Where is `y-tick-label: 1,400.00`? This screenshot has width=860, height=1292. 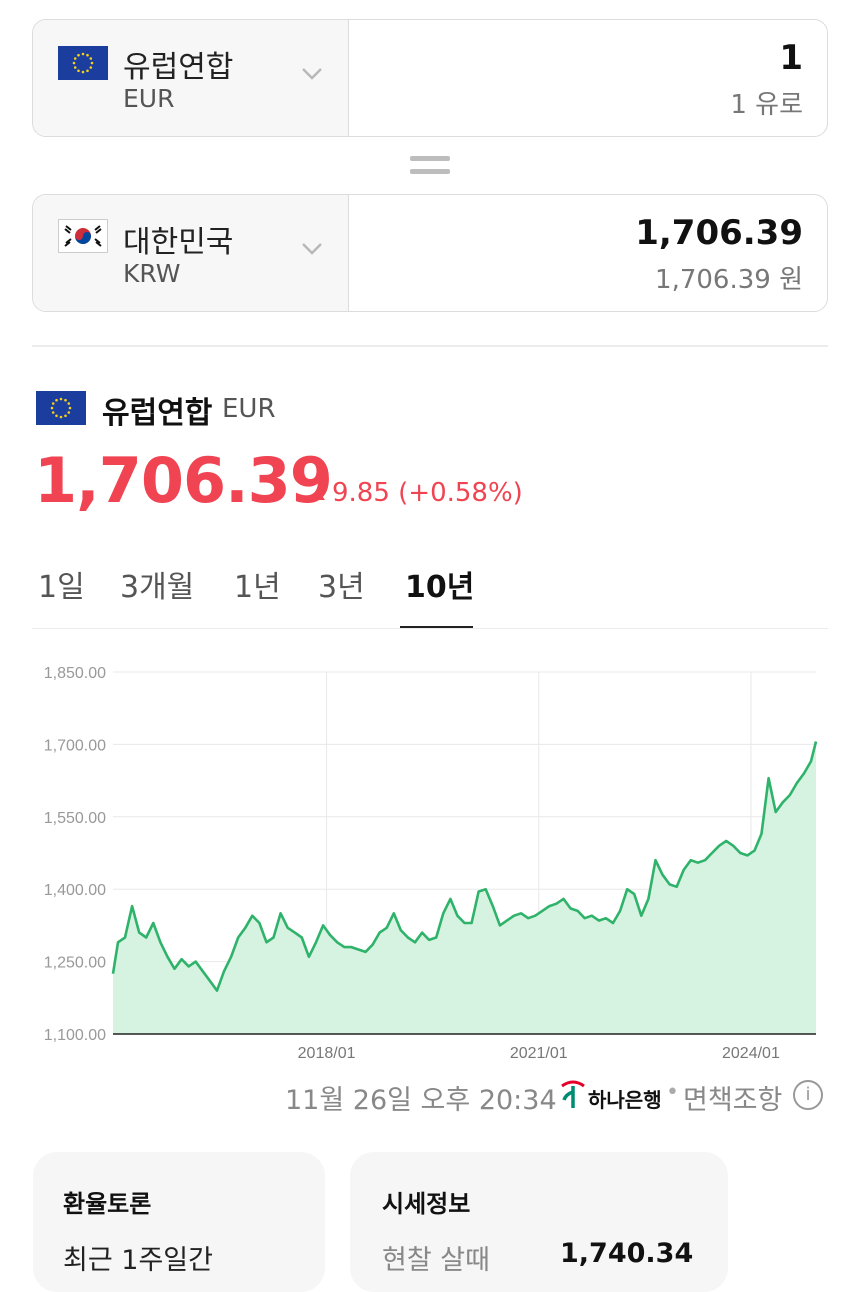 y-tick-label: 1,400.00 is located at coordinates (75, 890).